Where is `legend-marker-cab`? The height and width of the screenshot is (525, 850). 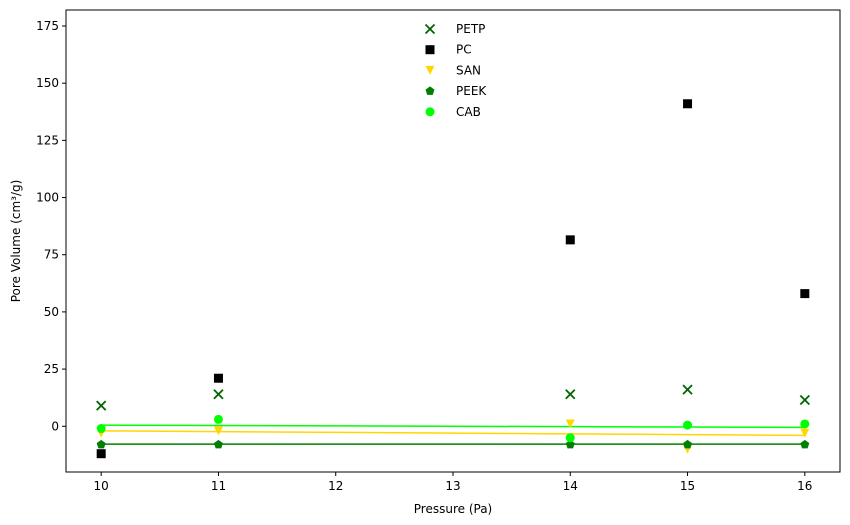
legend-marker-cab is located at coordinates (430, 112).